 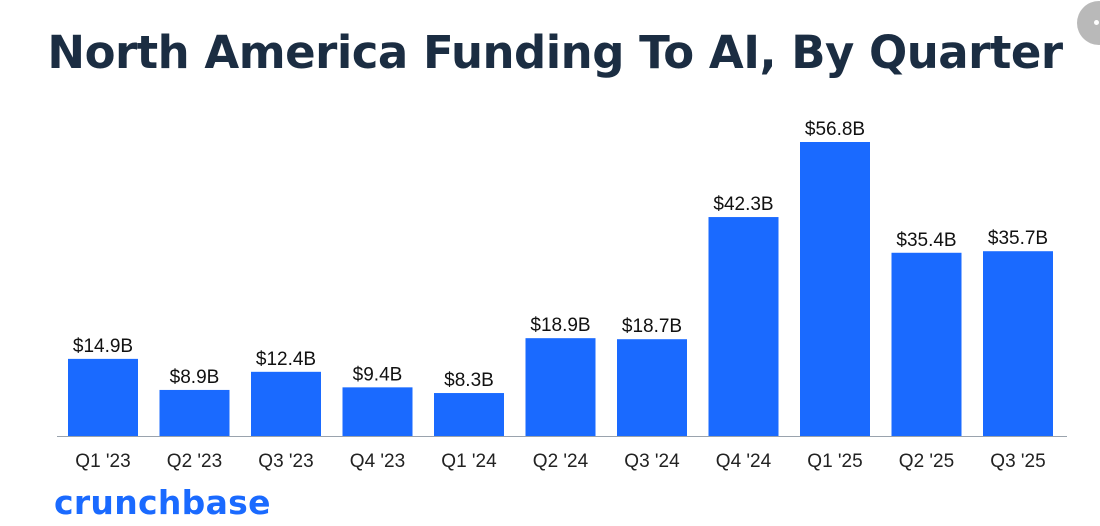 What do you see at coordinates (835, 129) in the screenshot?
I see `bar-value-label: $56.8B` at bounding box center [835, 129].